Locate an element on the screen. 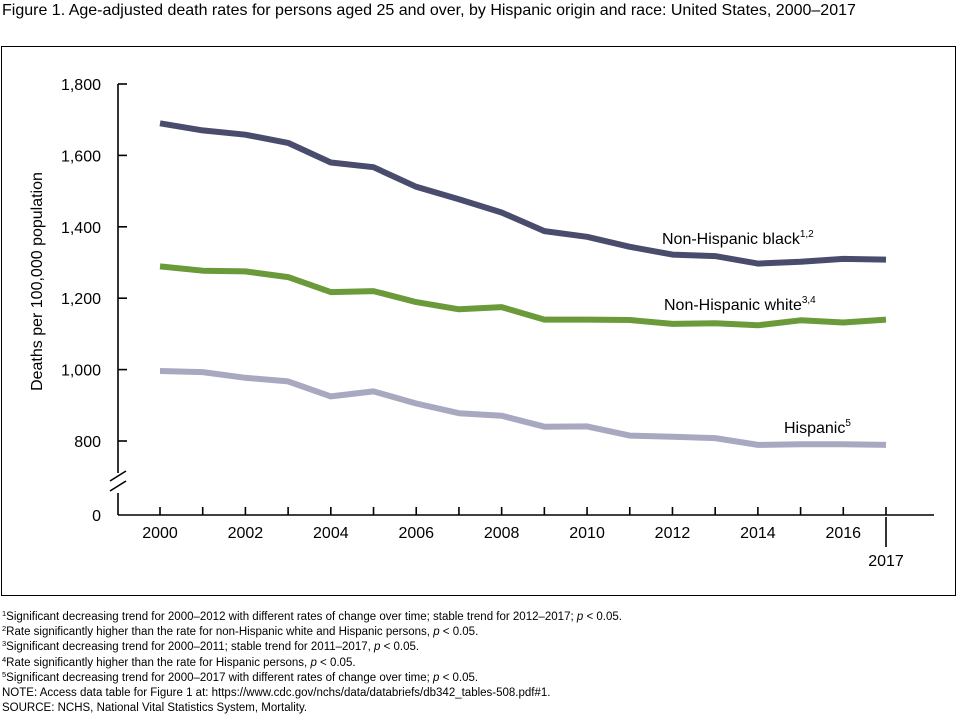  series-label: Non-Hispanic white3,4 is located at coordinates (740, 304).